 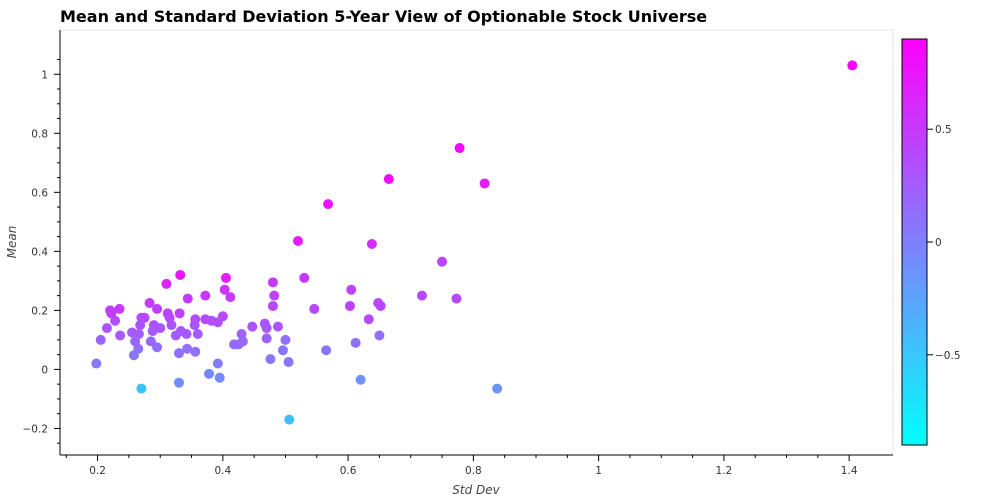 What do you see at coordinates (97, 471) in the screenshot?
I see `x-tick-label: 0.2` at bounding box center [97, 471].